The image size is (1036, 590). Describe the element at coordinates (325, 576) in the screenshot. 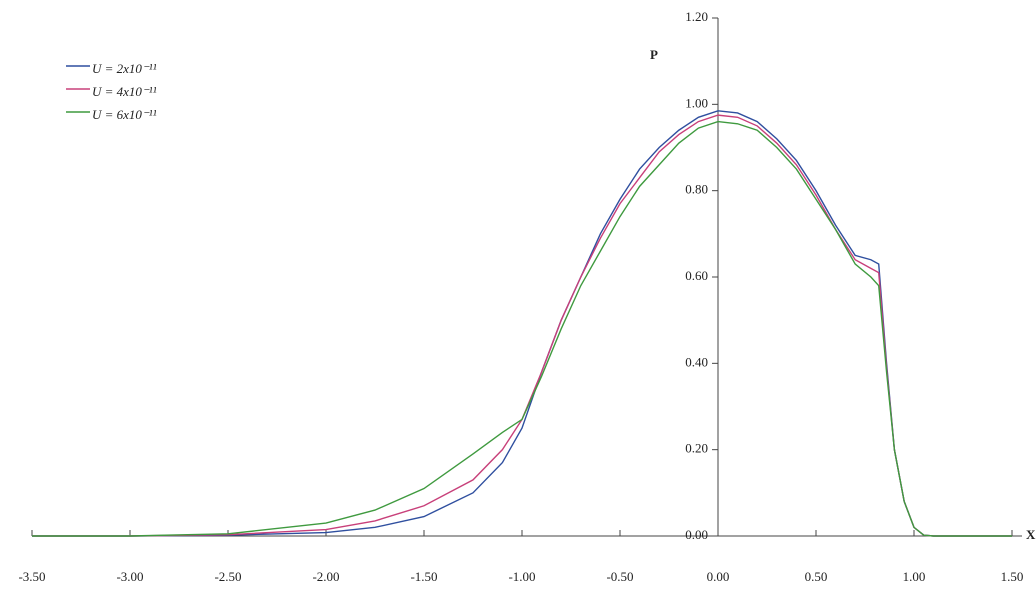

I see `x-tick-label: -2.00` at that location.